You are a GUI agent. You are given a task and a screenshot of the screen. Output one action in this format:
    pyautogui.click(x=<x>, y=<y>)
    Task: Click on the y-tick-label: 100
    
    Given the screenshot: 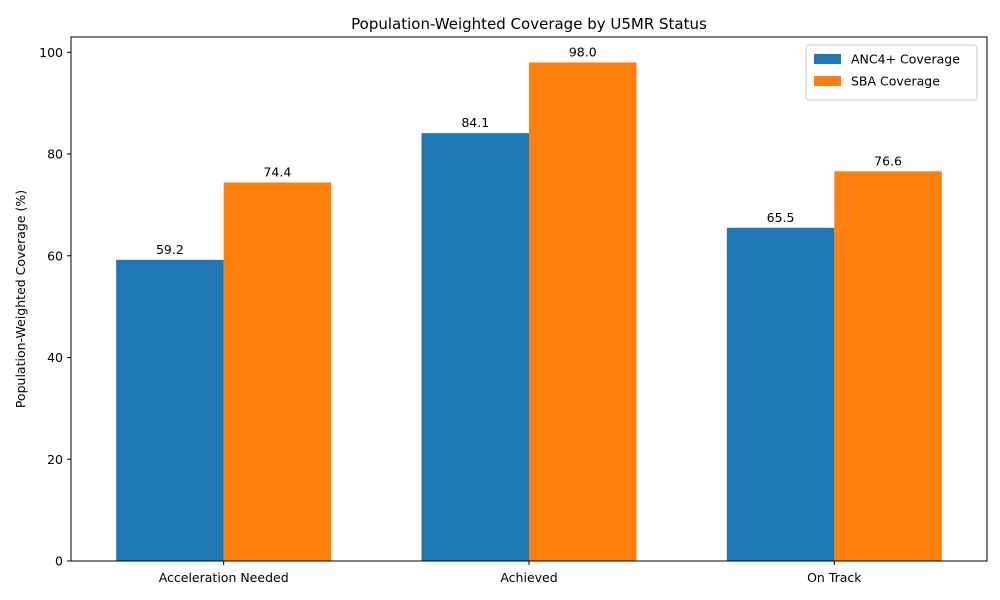 What is the action you would take?
    pyautogui.click(x=51, y=52)
    